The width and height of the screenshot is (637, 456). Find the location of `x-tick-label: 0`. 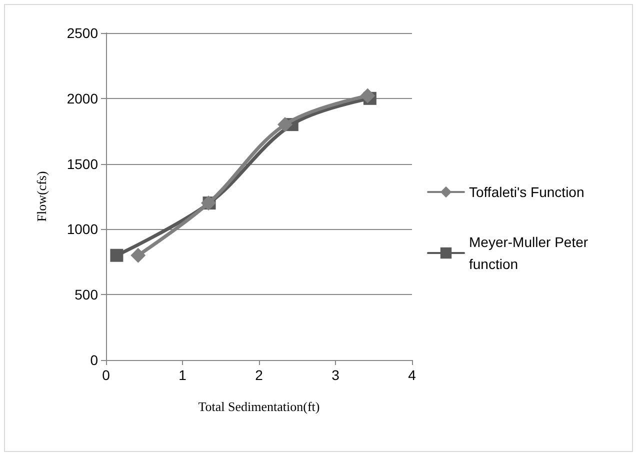

x-tick-label: 0 is located at coordinates (106, 375).